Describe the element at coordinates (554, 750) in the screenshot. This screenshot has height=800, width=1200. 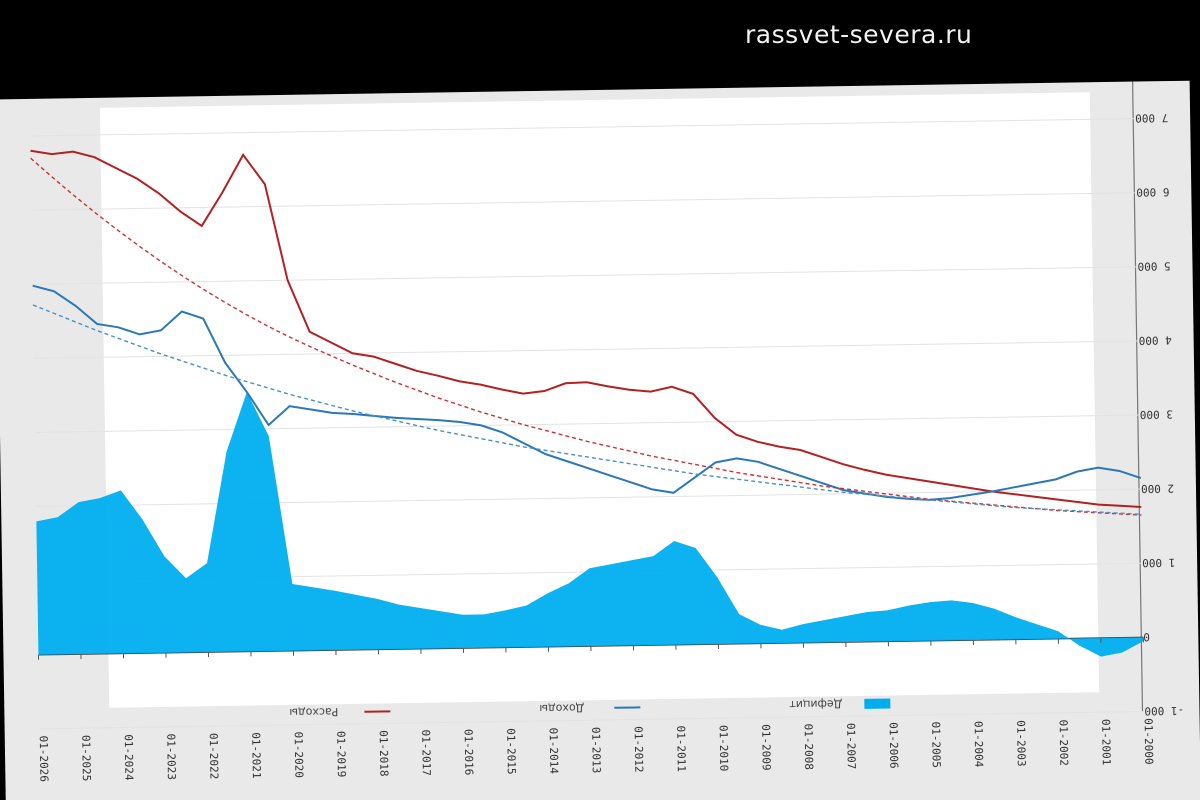
I see `x-tick-label: 01-2014` at that location.